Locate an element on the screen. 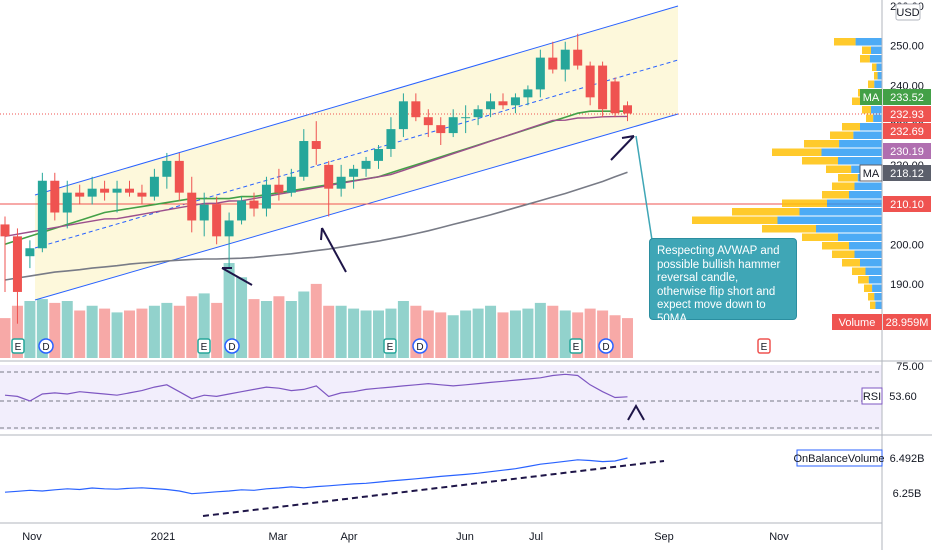  time-tick-label: Apr is located at coordinates (348, 537).